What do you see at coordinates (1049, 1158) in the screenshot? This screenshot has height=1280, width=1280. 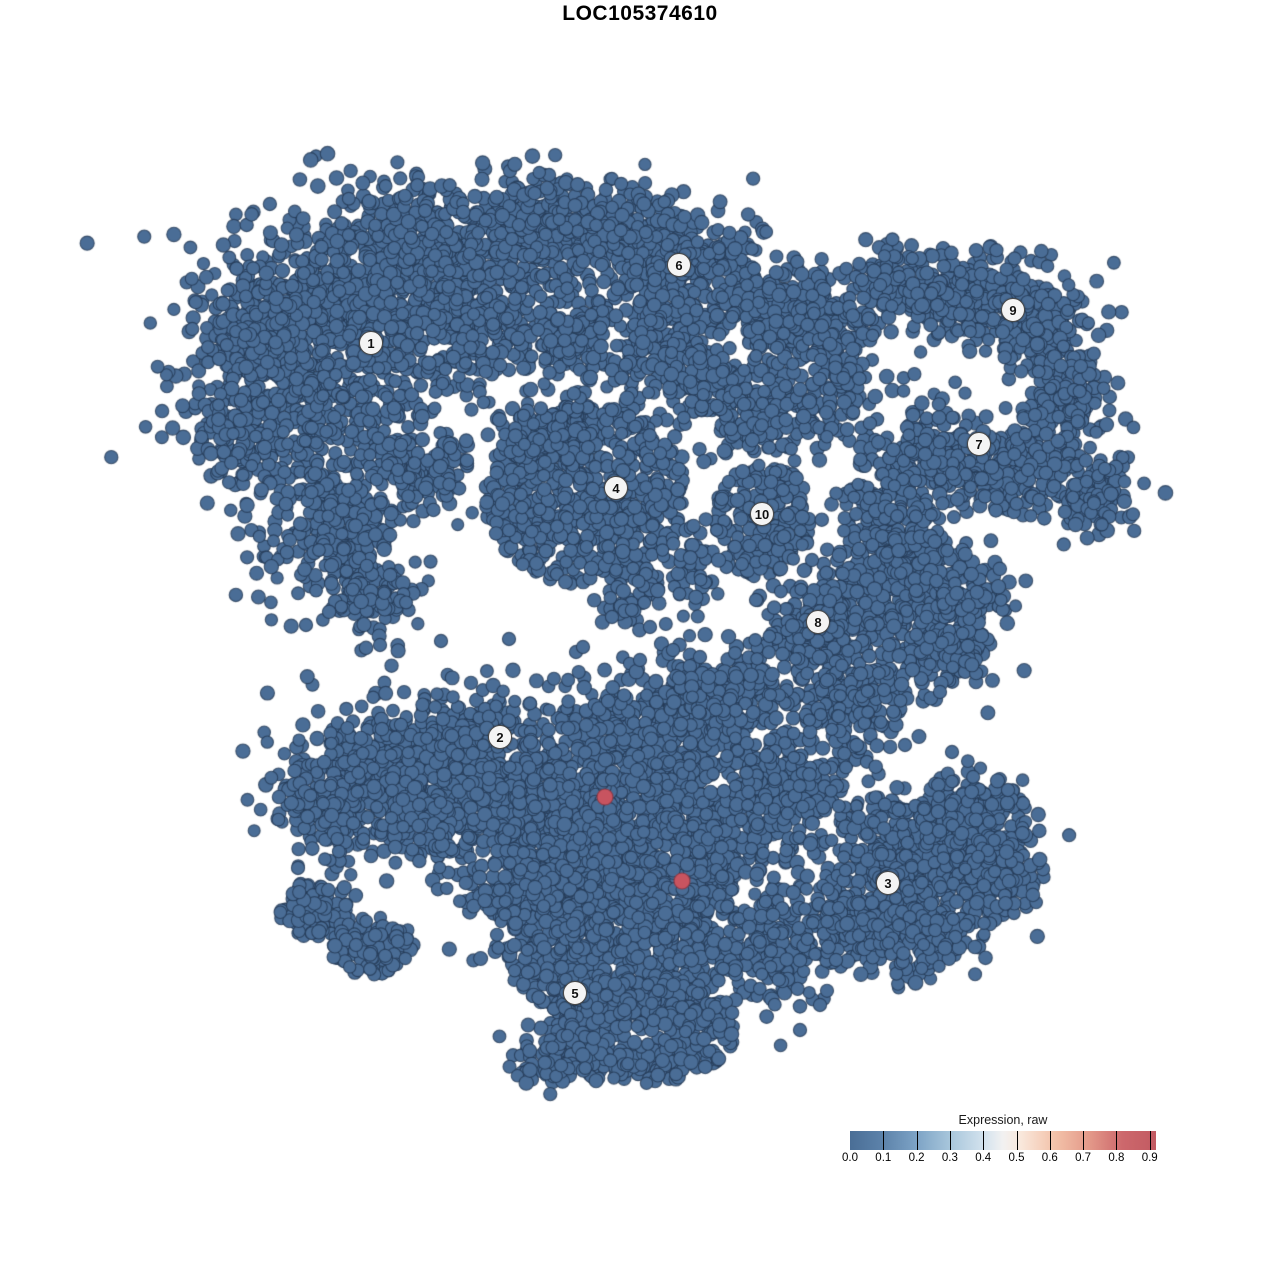 I see `legend-tick-0.6: 0.6` at bounding box center [1049, 1158].